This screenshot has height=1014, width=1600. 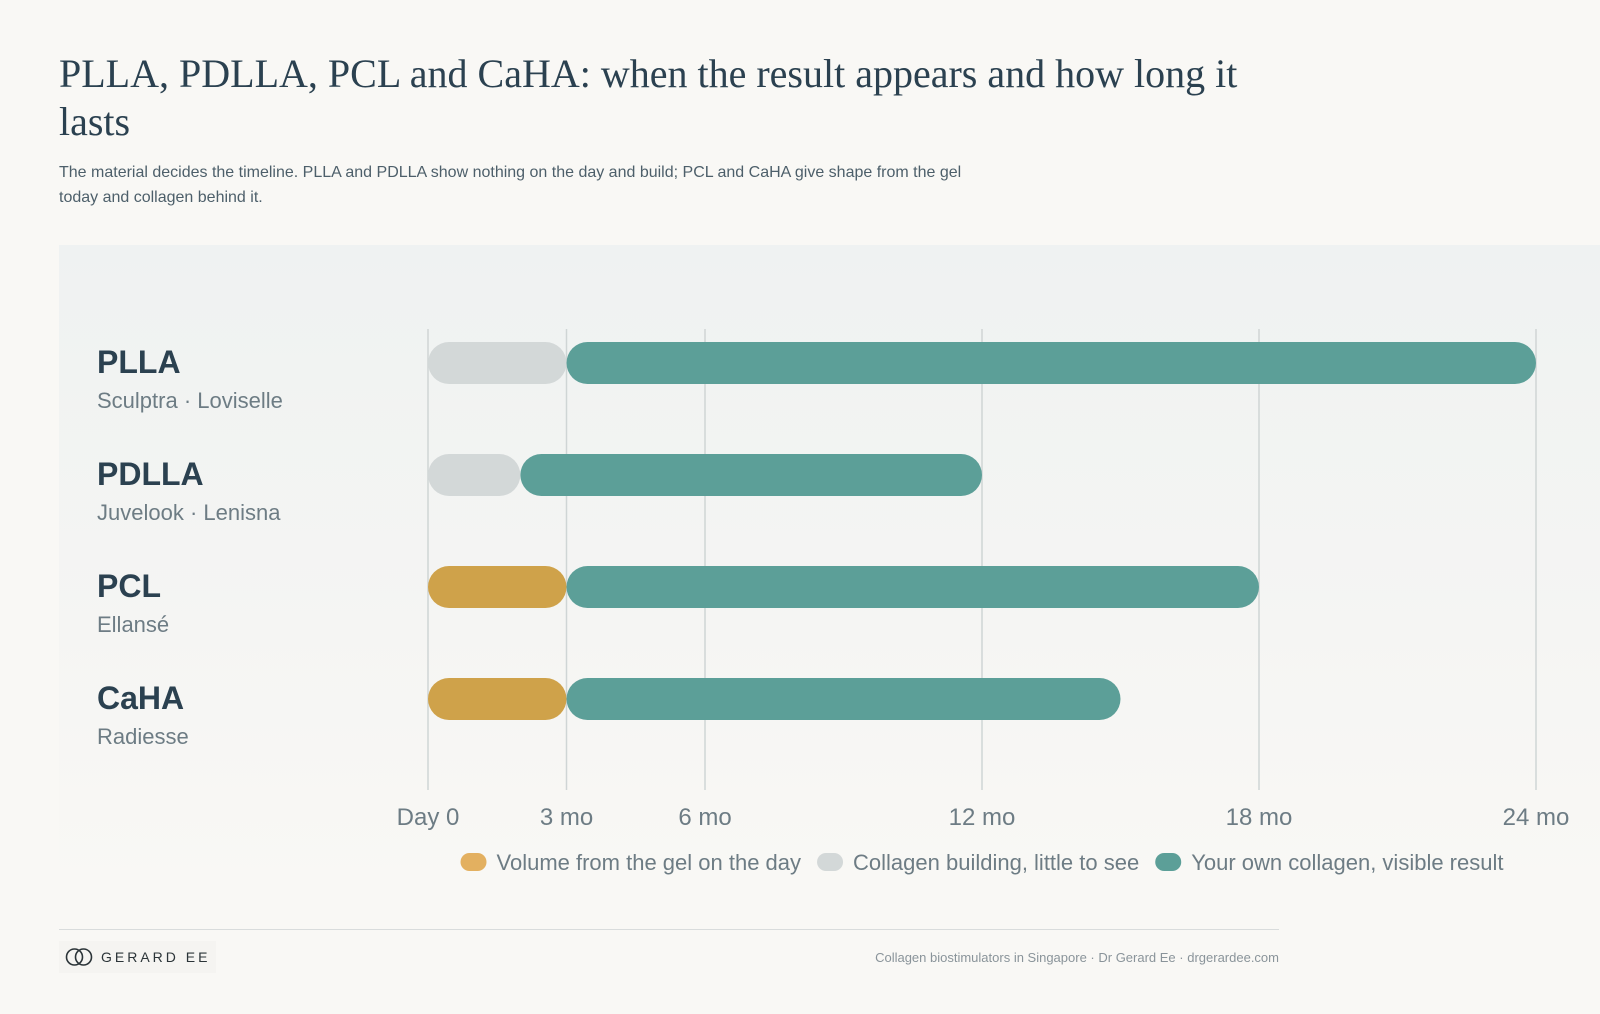 What do you see at coordinates (190, 400) in the screenshot?
I see `row-brands: Sculptra · Loviselle` at bounding box center [190, 400].